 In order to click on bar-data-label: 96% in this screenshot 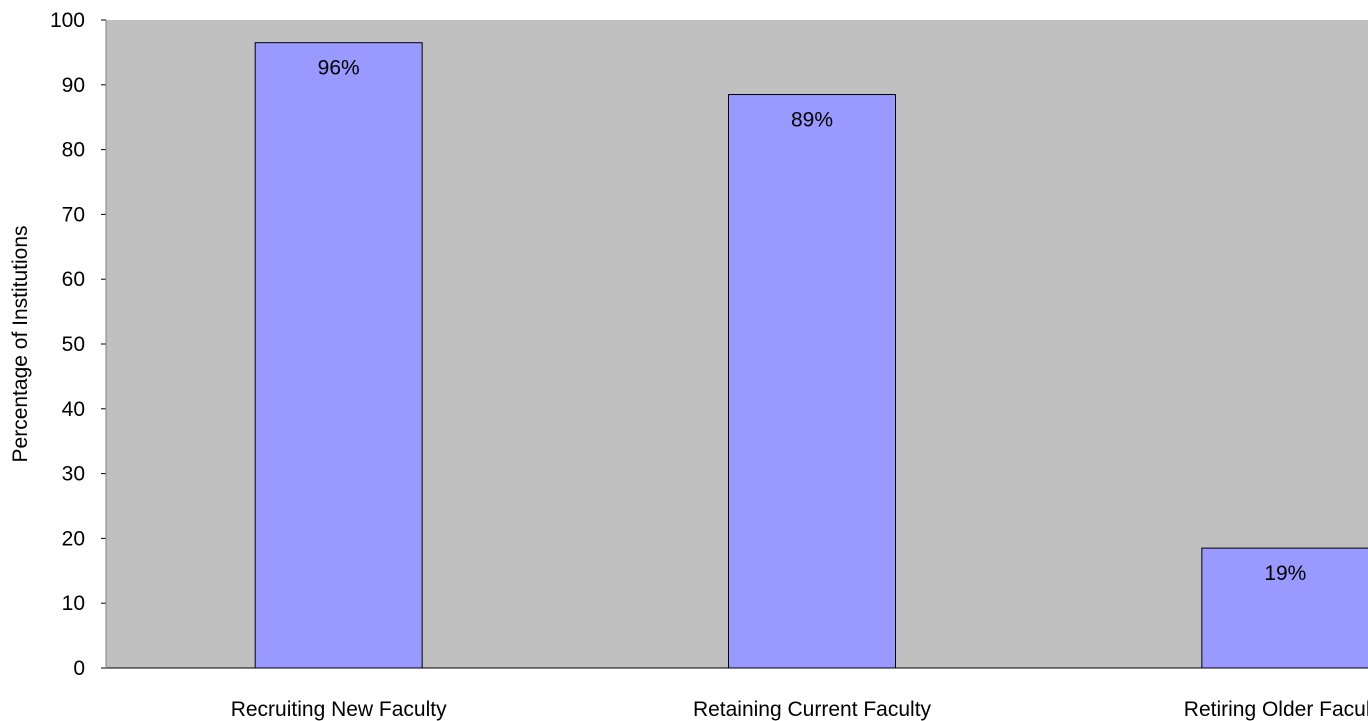, I will do `click(339, 68)`.